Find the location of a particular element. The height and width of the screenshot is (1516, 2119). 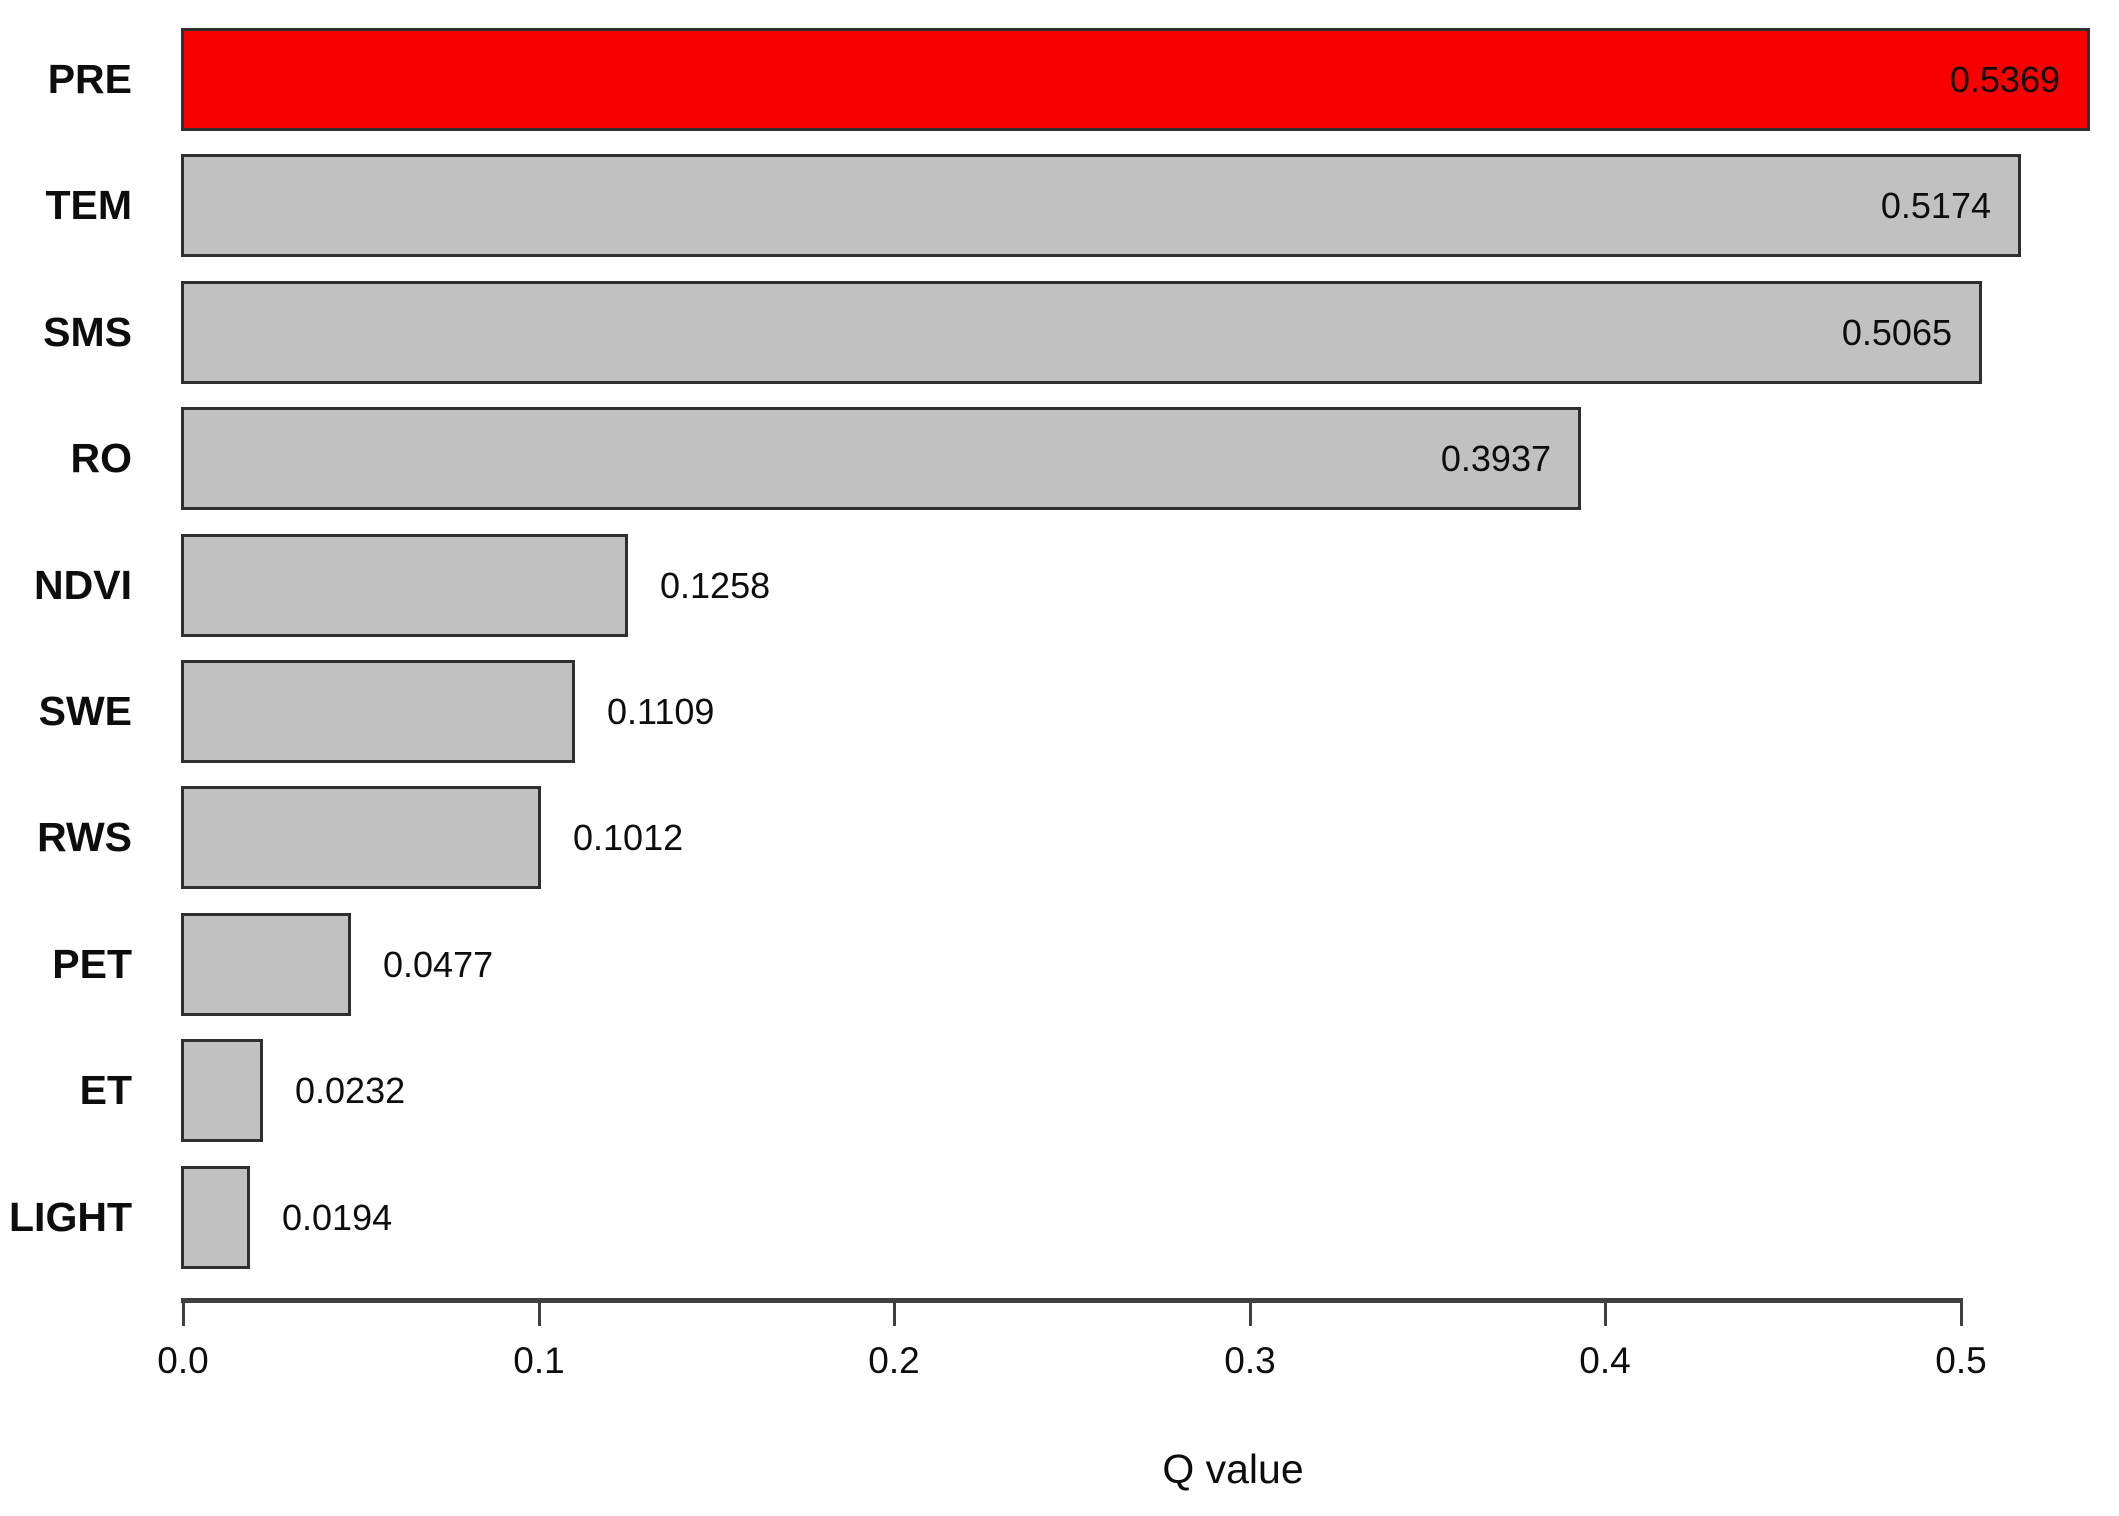

x-axis-tick-label-0.5: 0.5 is located at coordinates (1961, 1360).